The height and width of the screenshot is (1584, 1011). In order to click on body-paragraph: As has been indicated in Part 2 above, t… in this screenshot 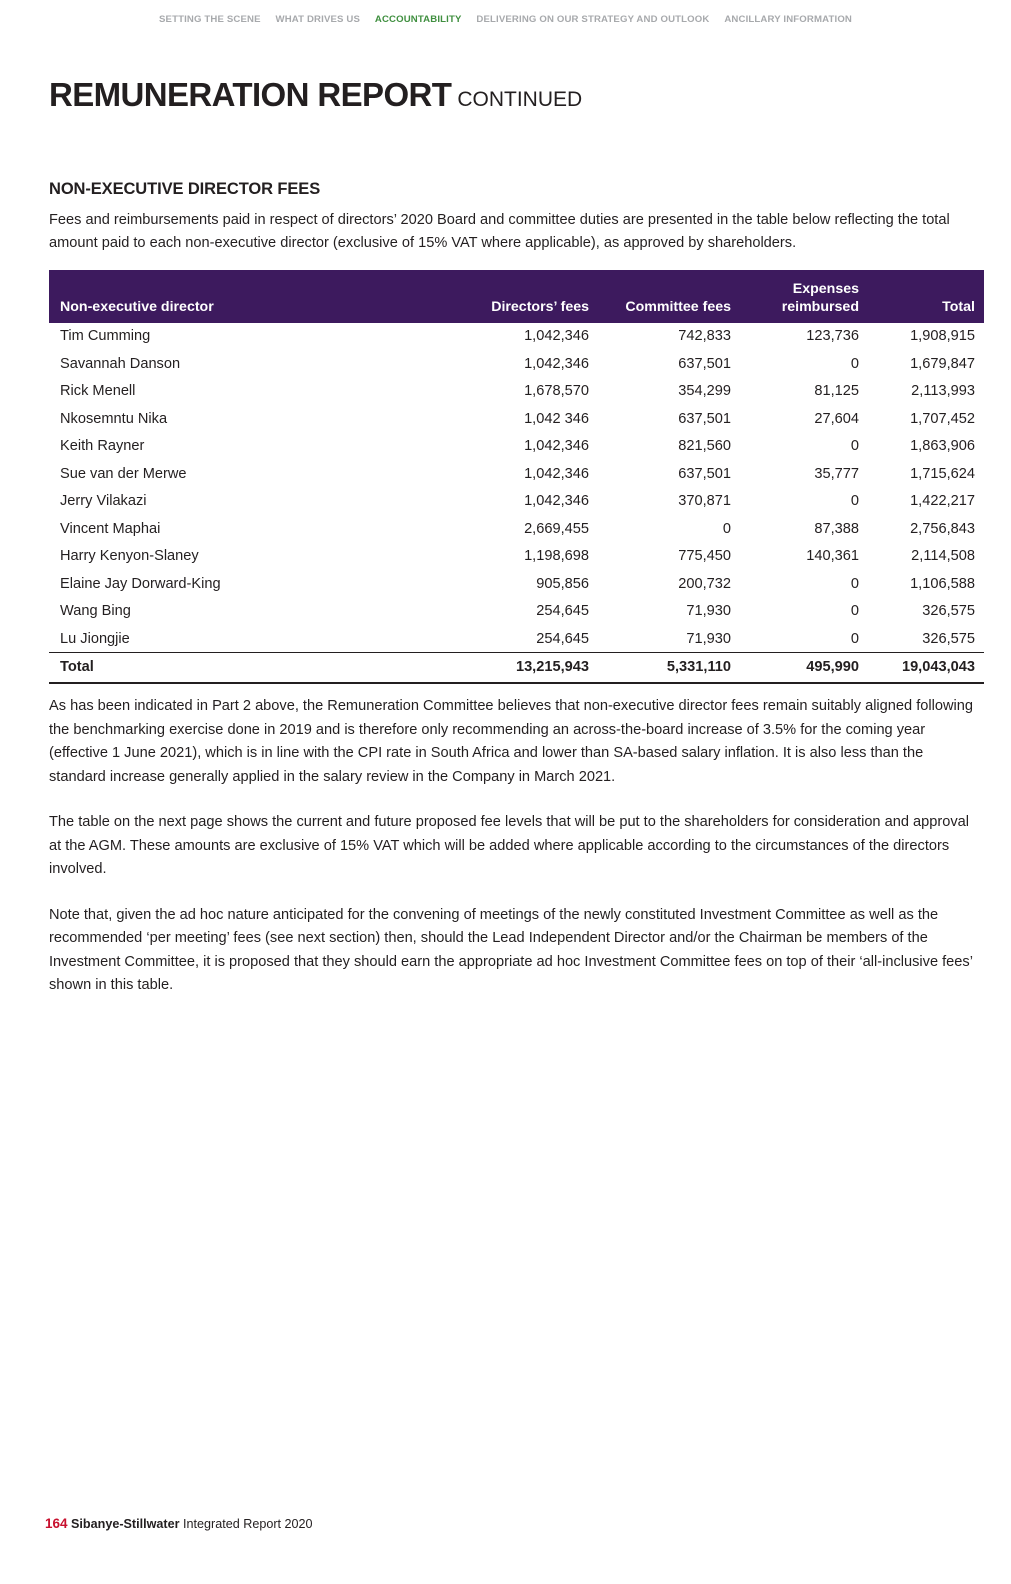, I will do `click(511, 741)`.